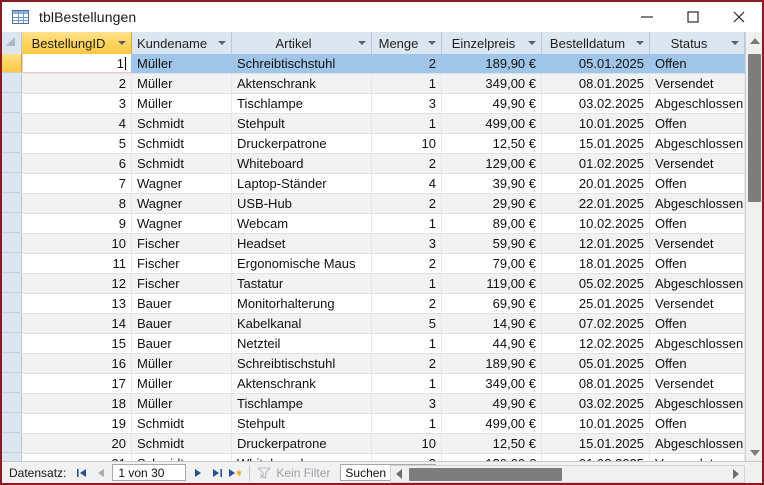  I want to click on cell-artikel: Schreibtischstuhl, so click(302, 63).